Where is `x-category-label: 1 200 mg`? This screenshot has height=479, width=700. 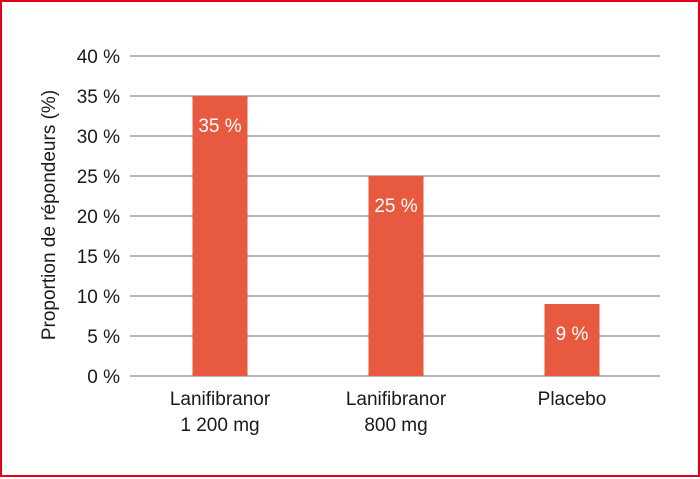
x-category-label: 1 200 mg is located at coordinates (219, 425).